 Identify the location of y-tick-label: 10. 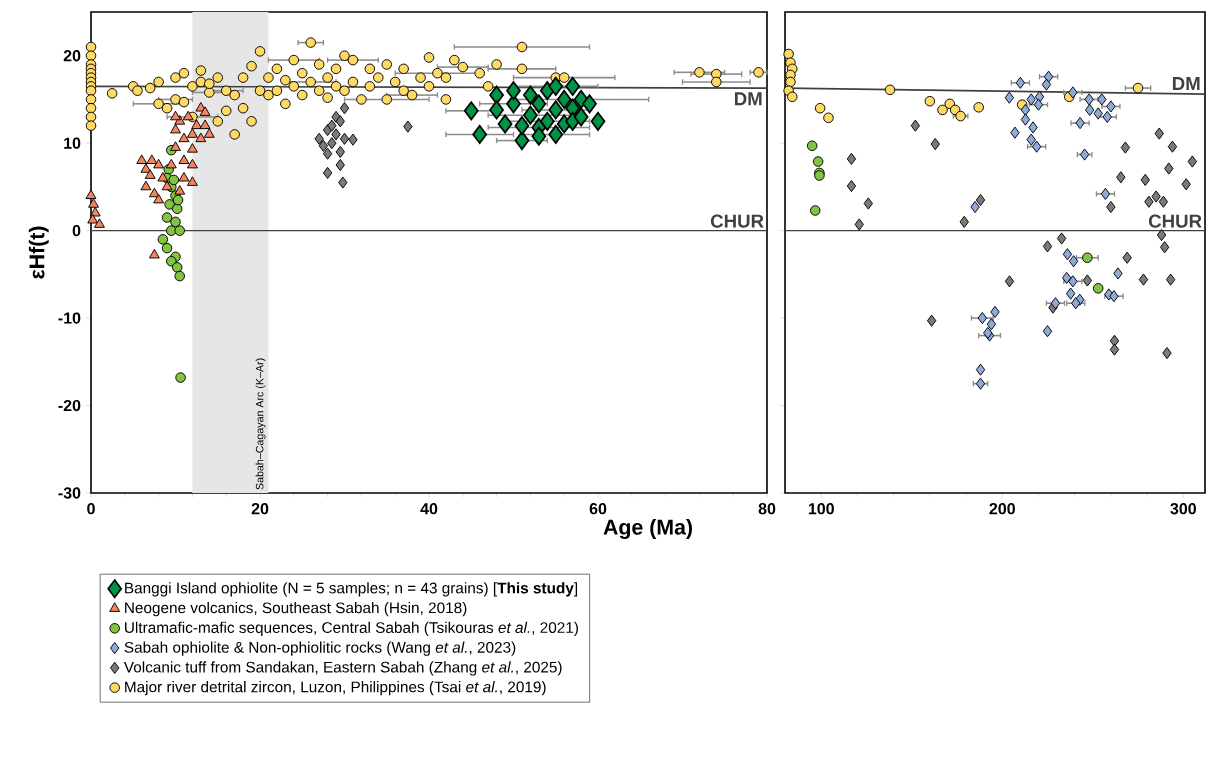
(72, 143).